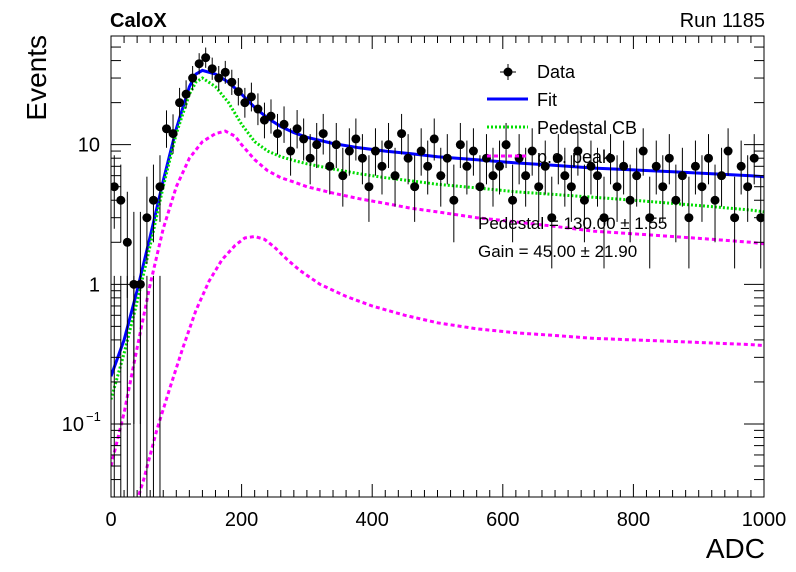 This screenshot has height=572, width=796. I want to click on legend-marker, so click(508, 72).